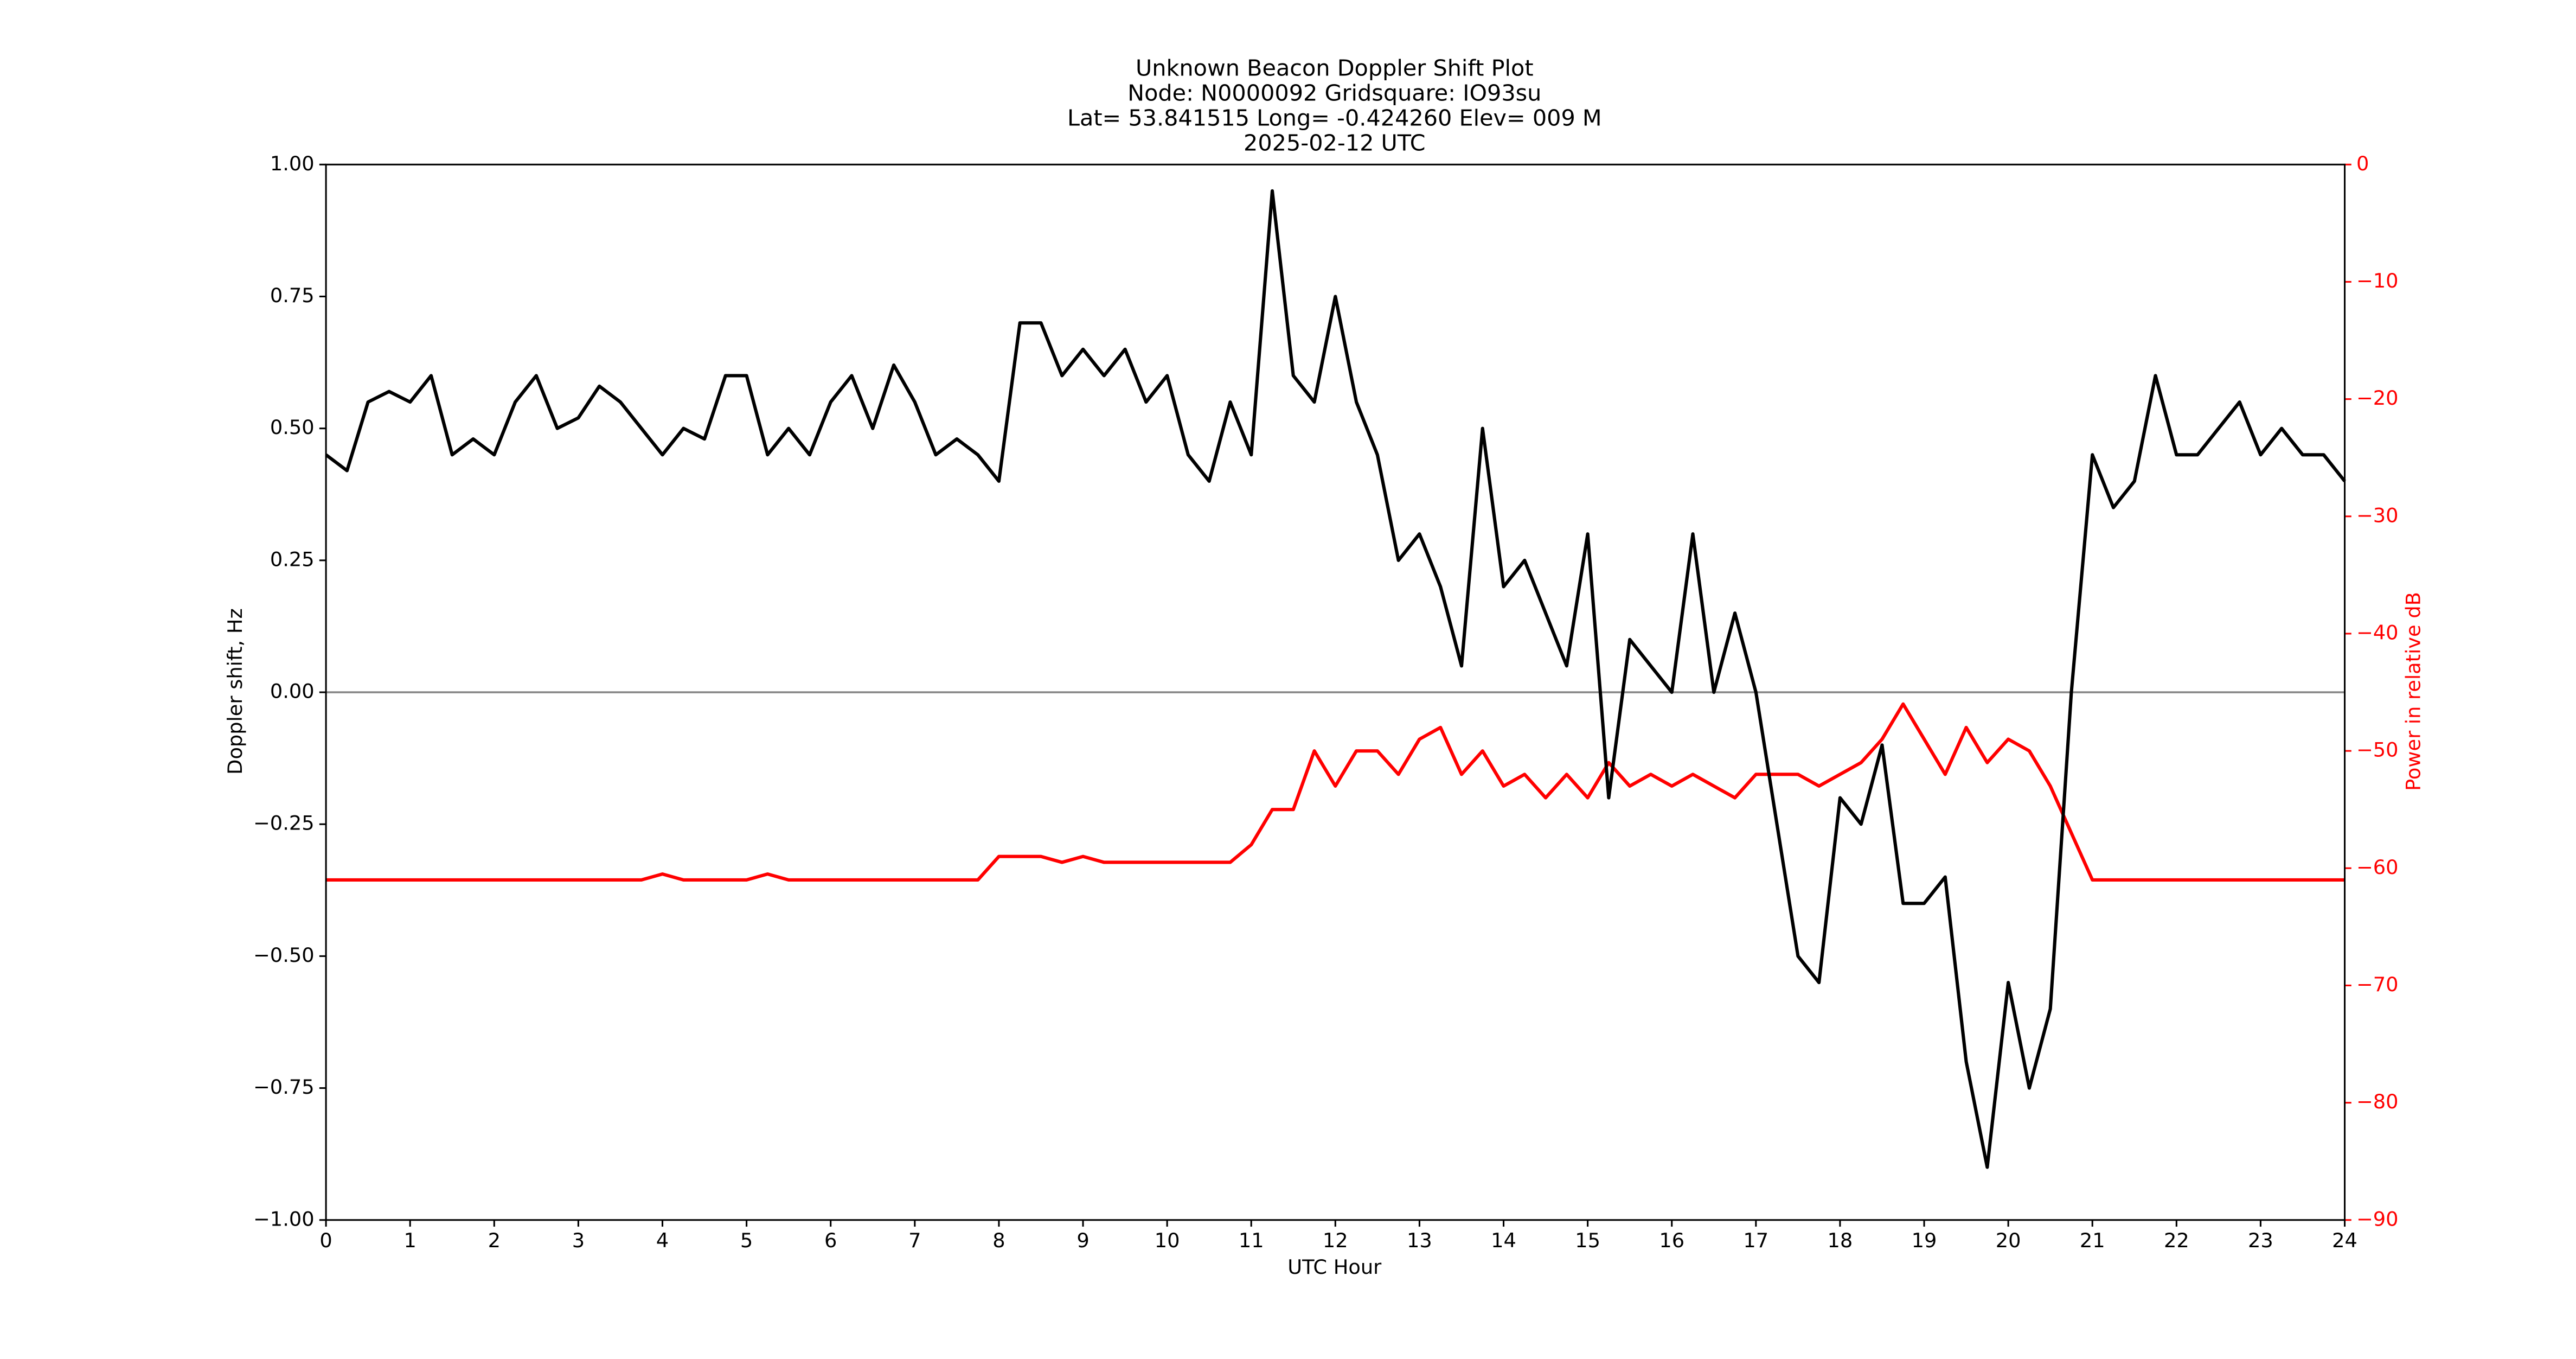 The image size is (2576, 1359). Describe the element at coordinates (2377, 632) in the screenshot. I see `y2-tick-label: −40` at that location.